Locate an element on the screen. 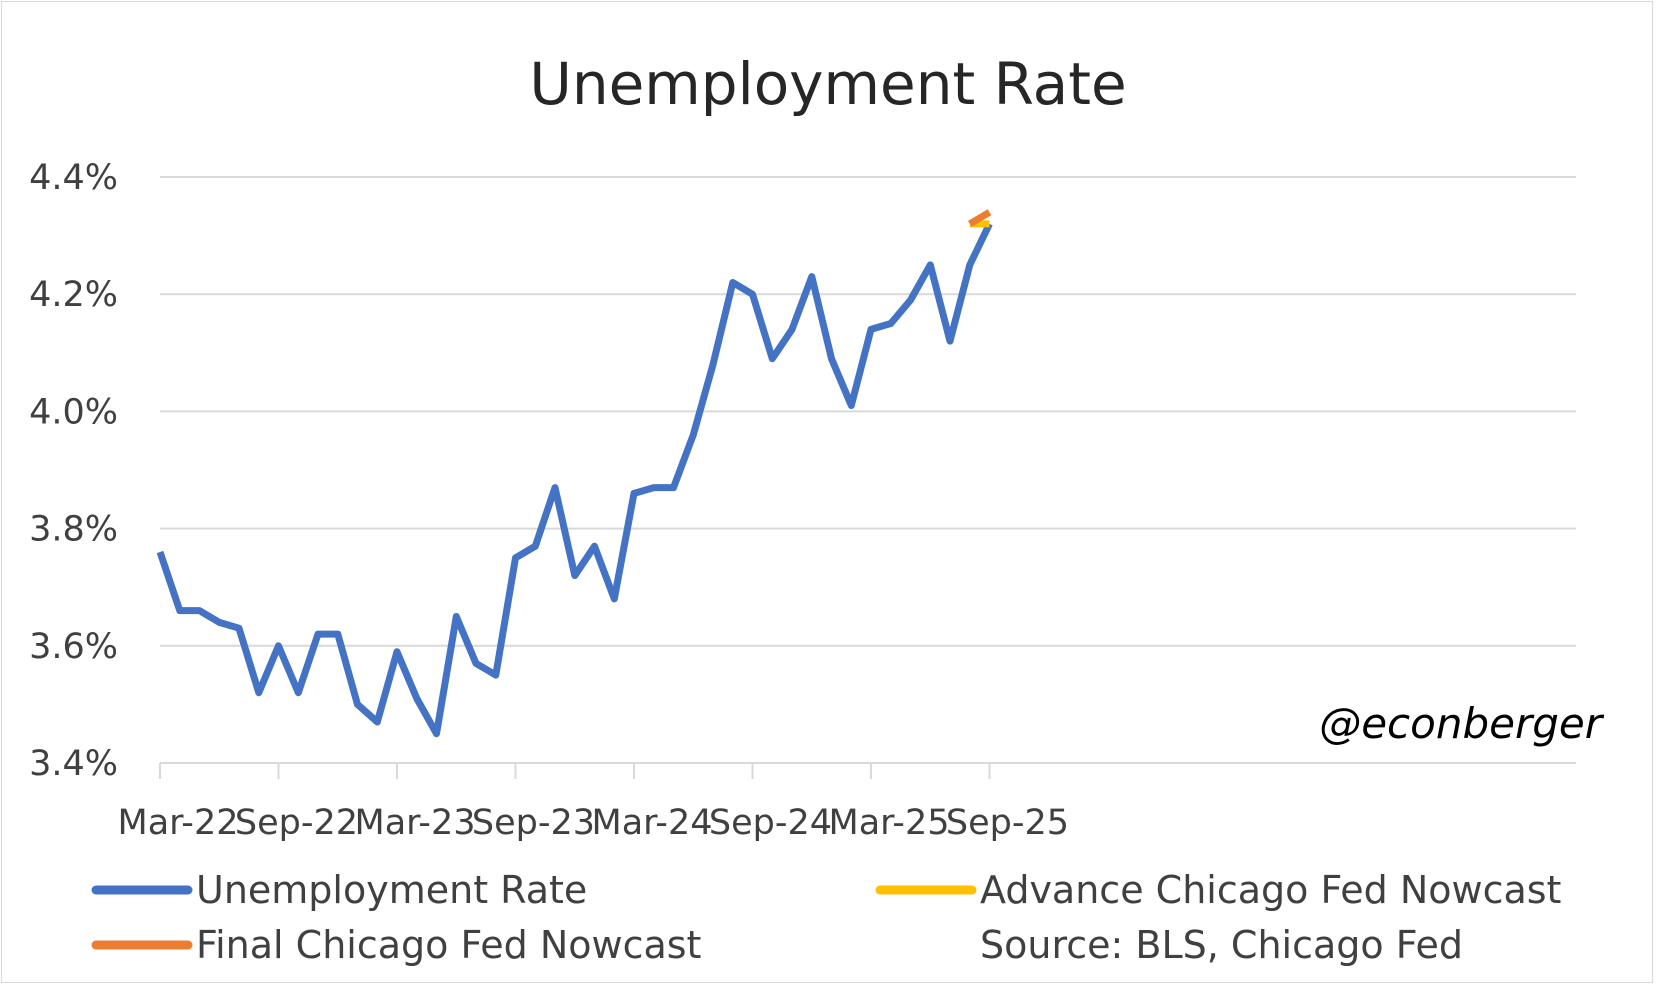  legend-item-advance-nowcast: Advance Chicago Fed Nowcast is located at coordinates (1218, 890).